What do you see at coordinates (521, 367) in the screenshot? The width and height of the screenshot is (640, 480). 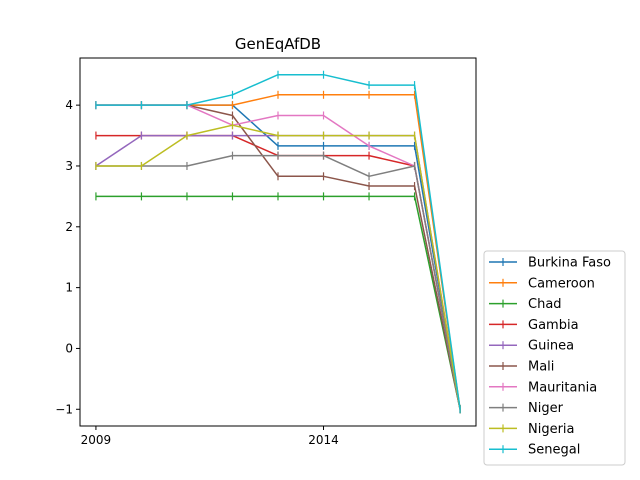 I see `legend-item: Mali` at bounding box center [521, 367].